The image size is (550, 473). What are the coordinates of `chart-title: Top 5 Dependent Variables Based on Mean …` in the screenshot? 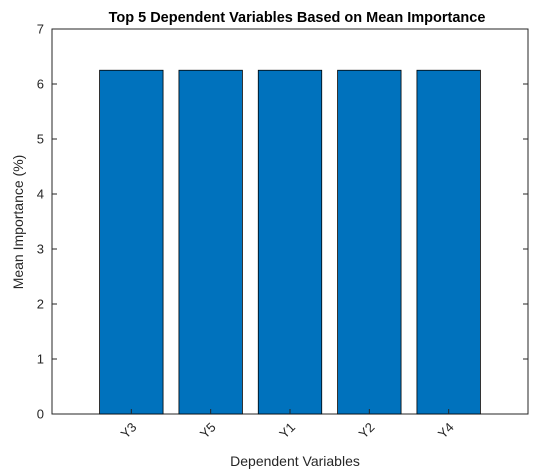 It's located at (297, 18).